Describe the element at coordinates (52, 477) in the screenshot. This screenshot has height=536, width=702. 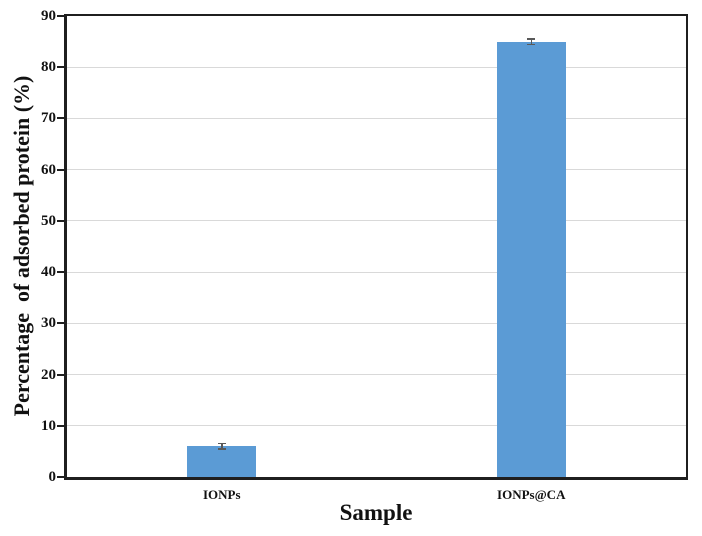
I see `y-tick-label: 0` at that location.